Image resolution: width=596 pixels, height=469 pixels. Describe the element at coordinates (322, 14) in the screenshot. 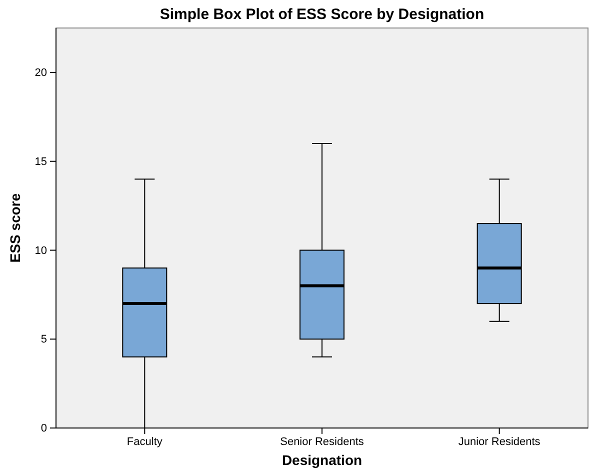

I see `chart-title: Simple Box Plot of ESS Score by Designation` at that location.